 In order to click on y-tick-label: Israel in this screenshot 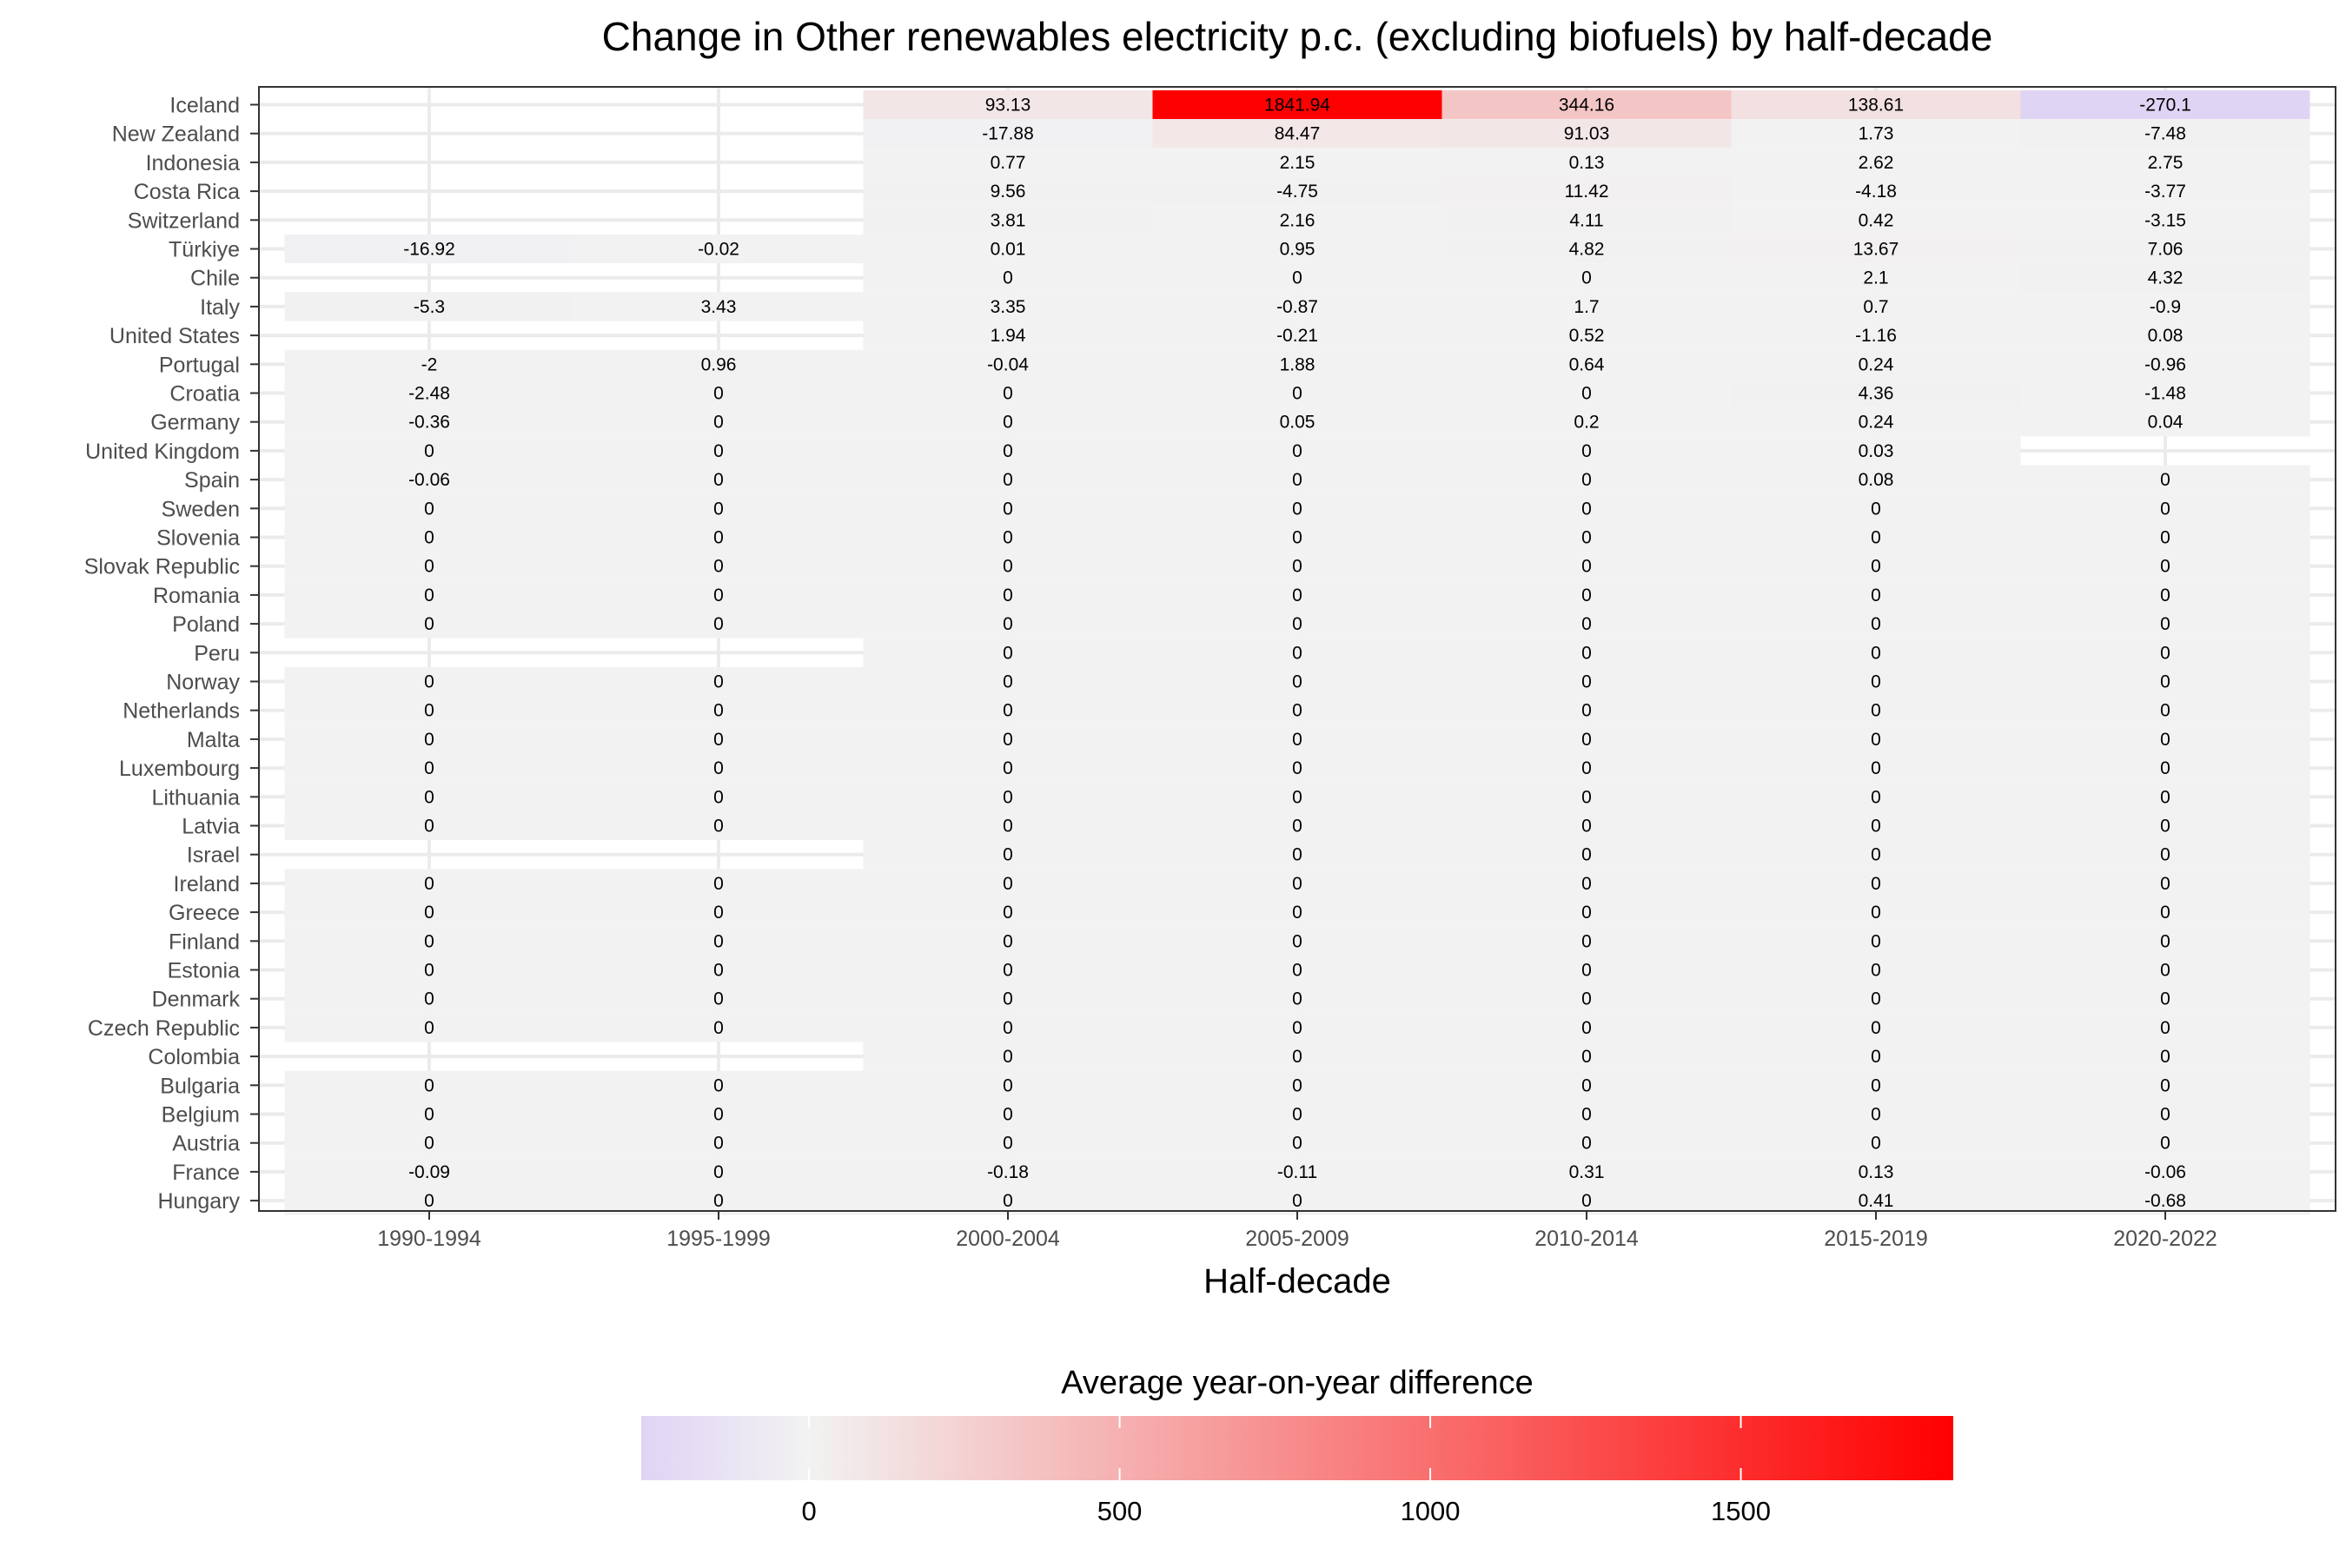, I will do `click(214, 856)`.